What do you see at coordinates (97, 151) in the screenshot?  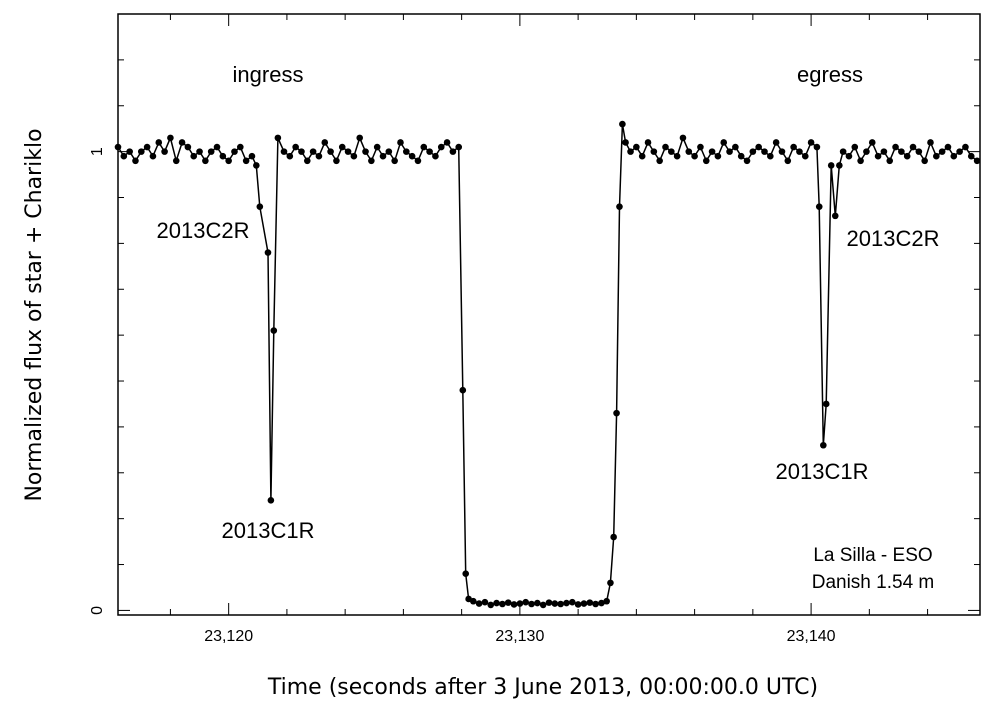 I see `y-tick-label: 1` at bounding box center [97, 151].